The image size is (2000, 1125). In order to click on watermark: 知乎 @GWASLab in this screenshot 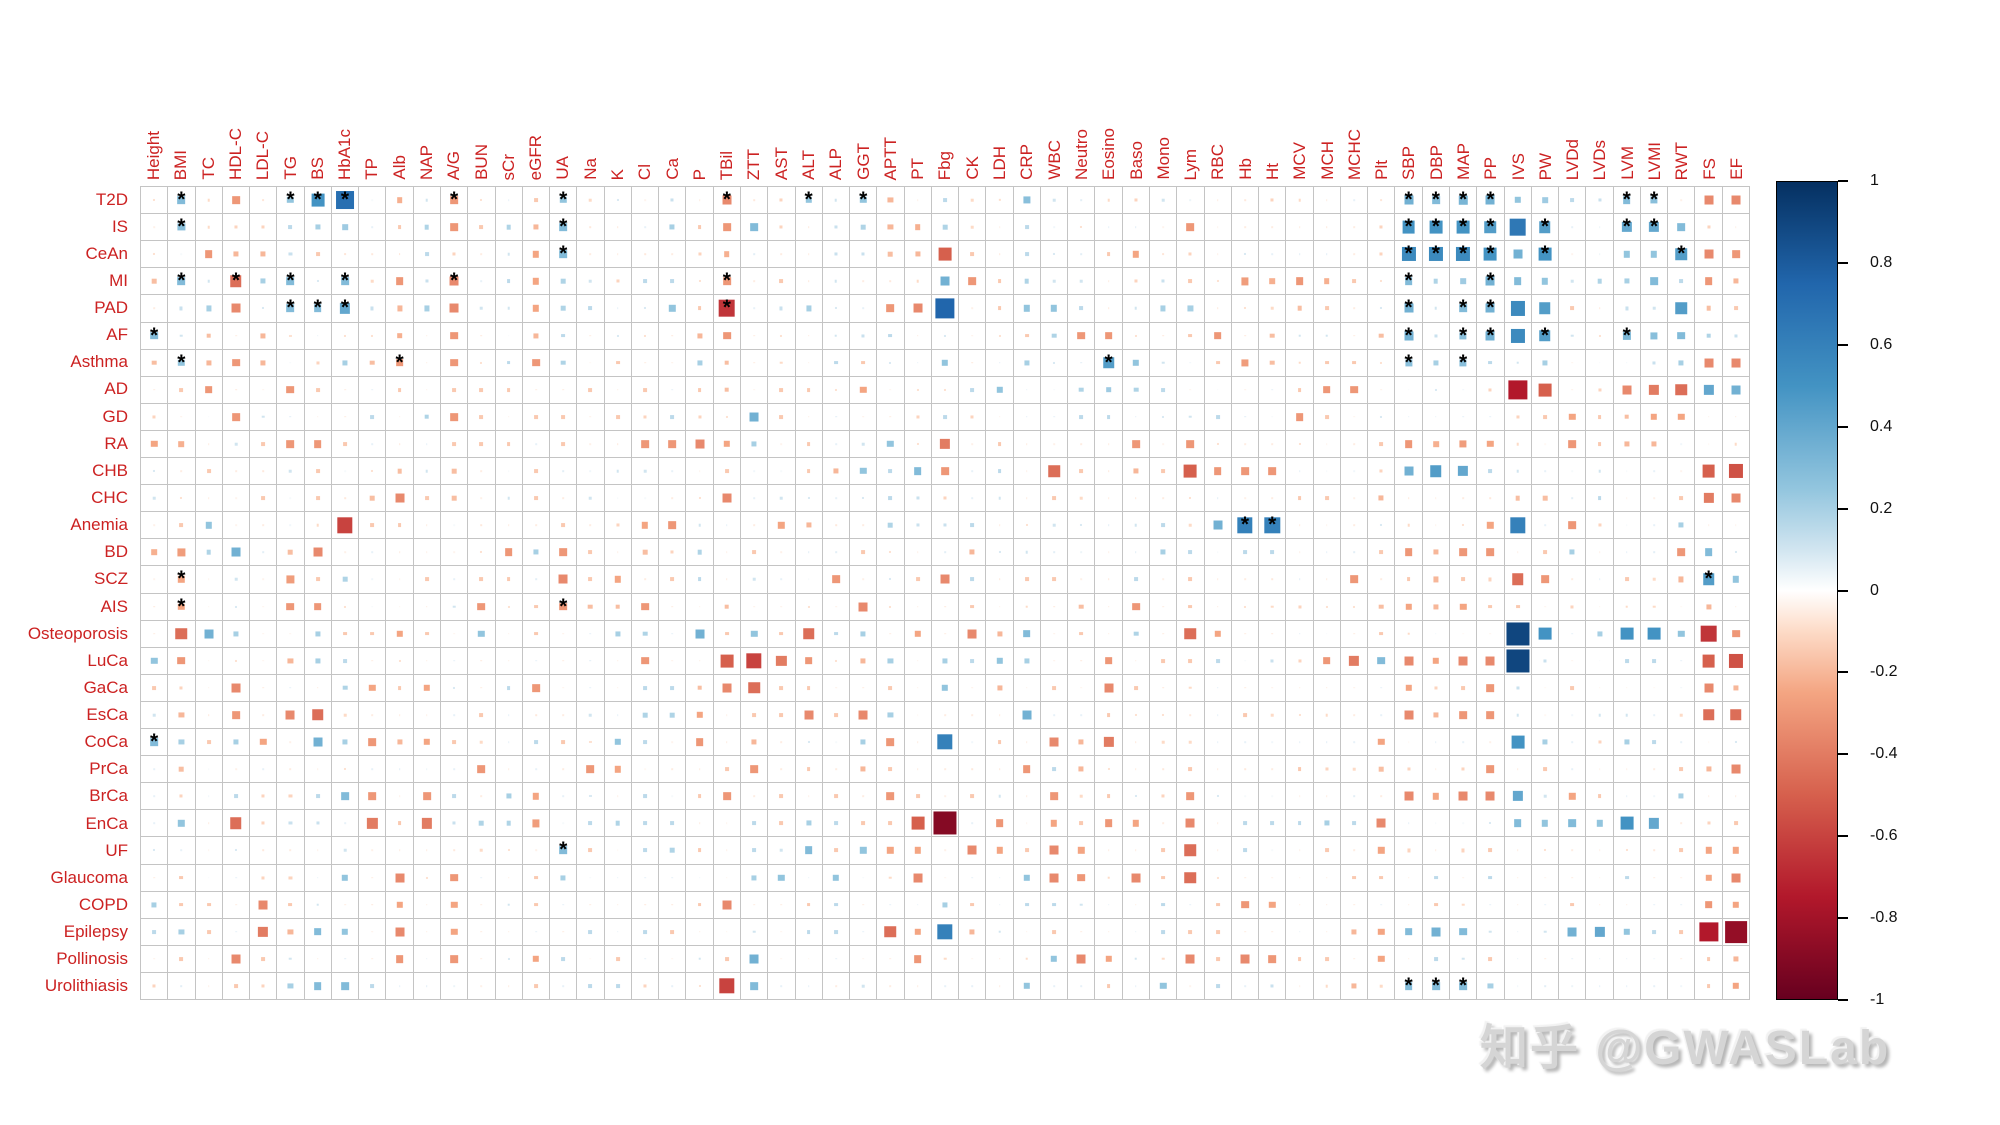, I will do `click(1685, 1048)`.